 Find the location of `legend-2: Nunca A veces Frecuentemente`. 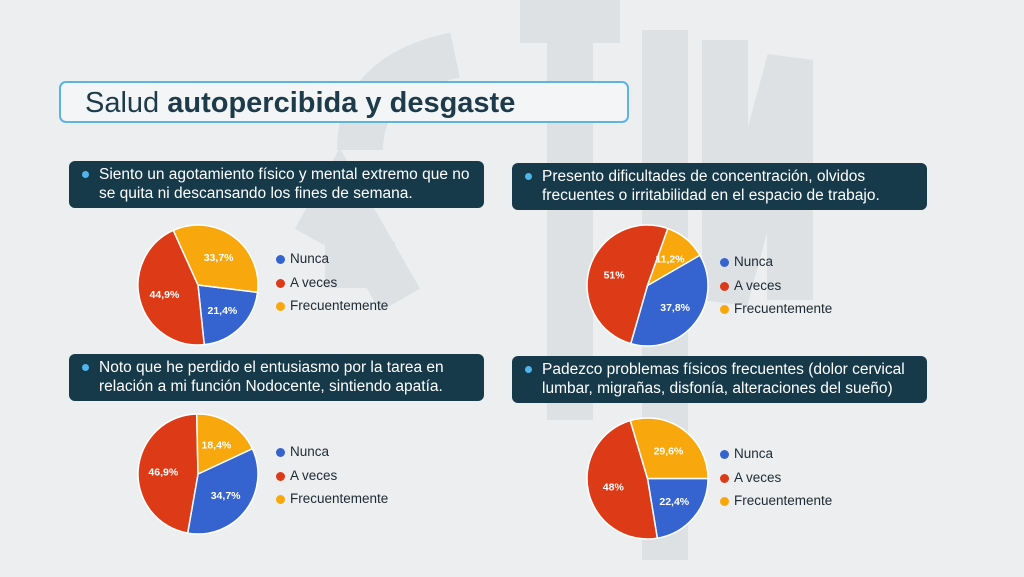

legend-2: Nunca A veces Frecuentemente is located at coordinates (776, 289).